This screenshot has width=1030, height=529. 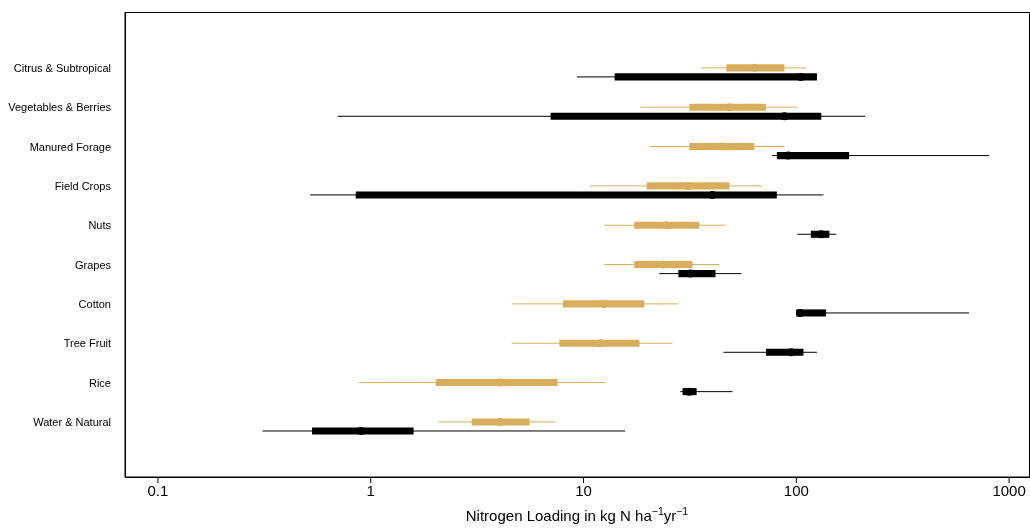 What do you see at coordinates (60, 107) in the screenshot?
I see `y-tick-label: Vegetables & Berries` at bounding box center [60, 107].